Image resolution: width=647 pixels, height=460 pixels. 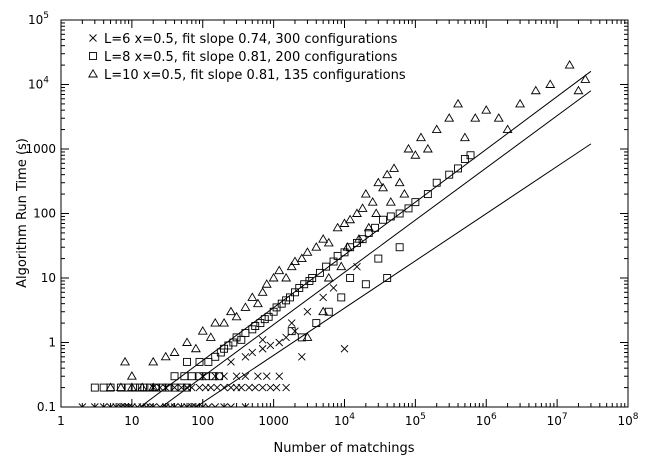 I want to click on x-tick-label: 10, so click(x=131, y=421).